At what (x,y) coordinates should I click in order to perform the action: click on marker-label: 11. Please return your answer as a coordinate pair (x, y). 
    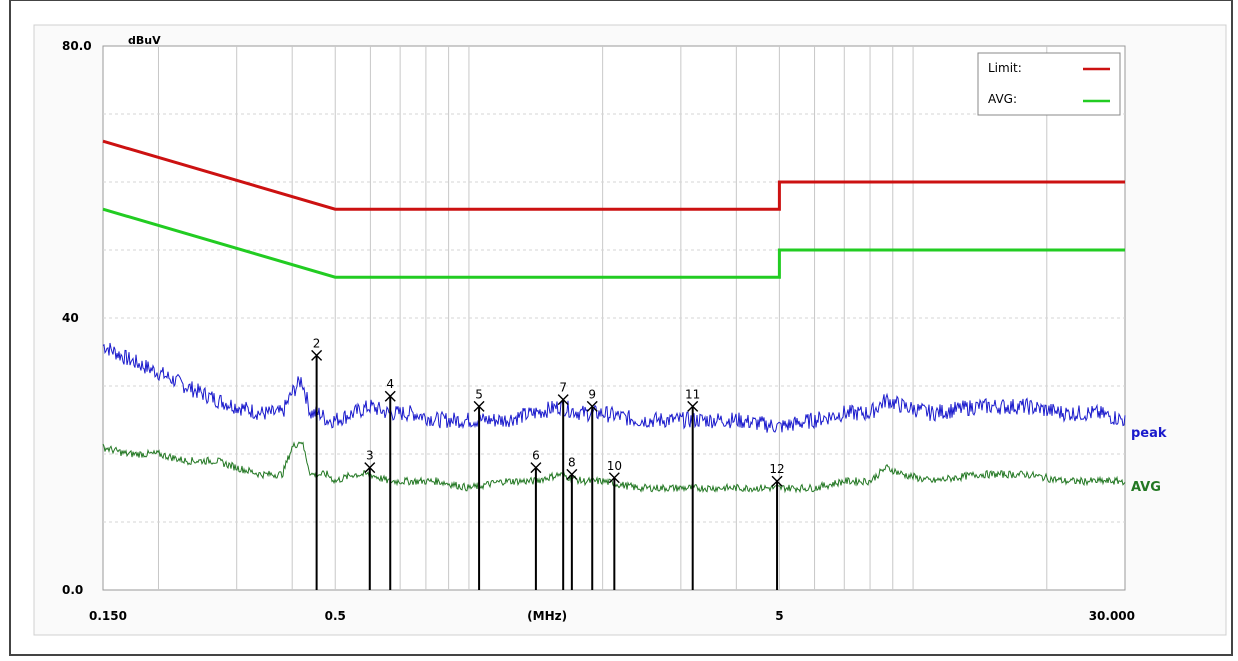
    Looking at the image, I should click on (692, 394).